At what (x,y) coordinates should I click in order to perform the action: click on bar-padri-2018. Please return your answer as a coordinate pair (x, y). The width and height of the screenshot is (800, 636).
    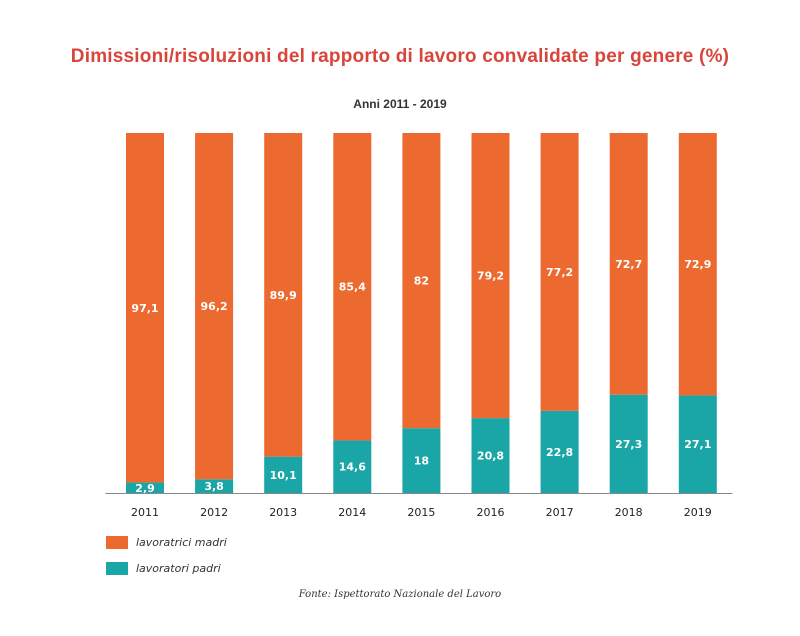
    Looking at the image, I should click on (628, 443).